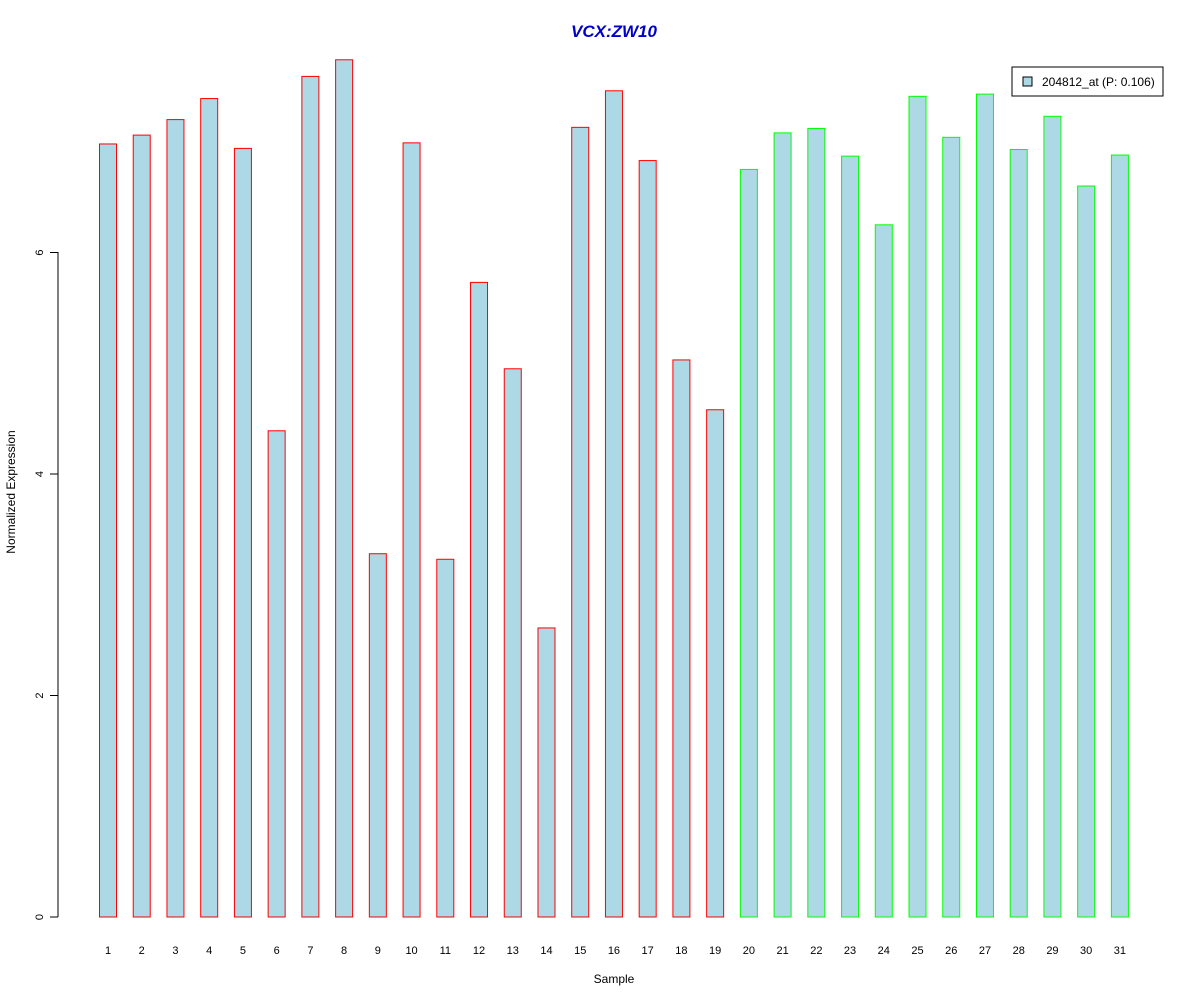  I want to click on y-tick-label: 4, so click(40, 474).